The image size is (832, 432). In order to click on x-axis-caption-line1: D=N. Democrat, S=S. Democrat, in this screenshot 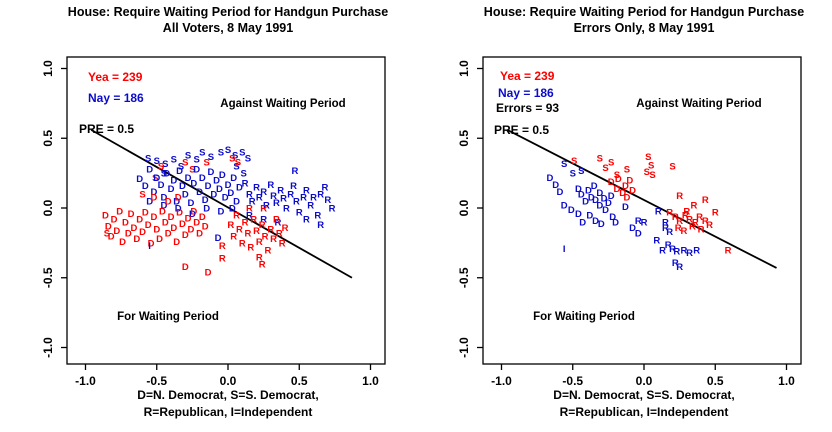, I will do `click(644, 395)`.